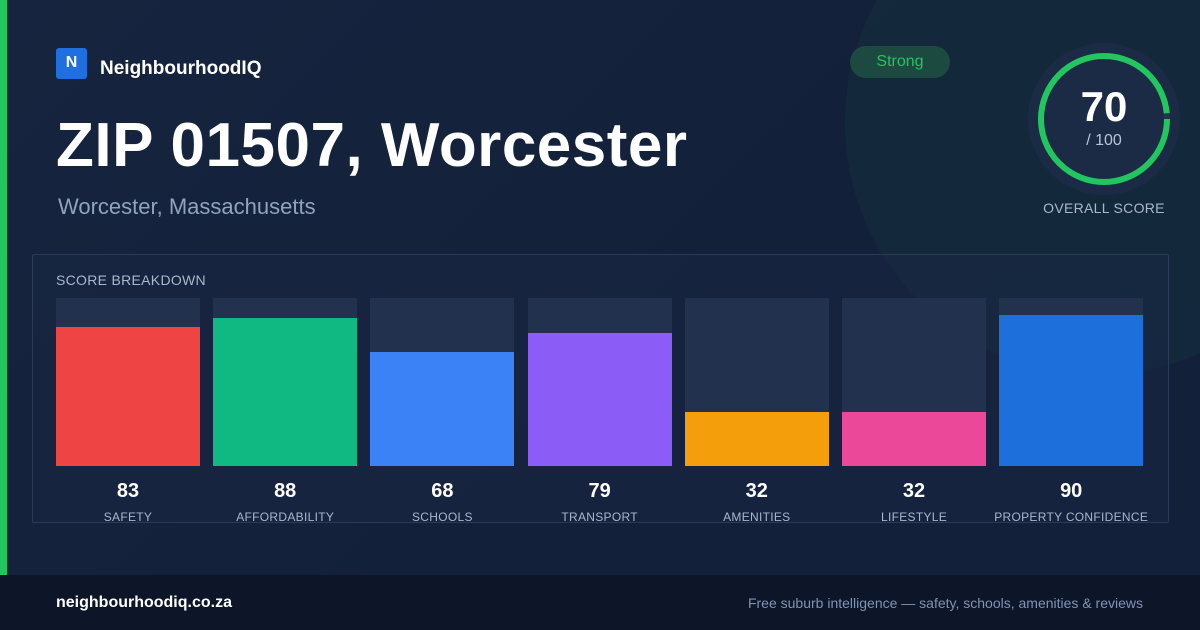  I want to click on bar-value-label: 68, so click(442, 491).